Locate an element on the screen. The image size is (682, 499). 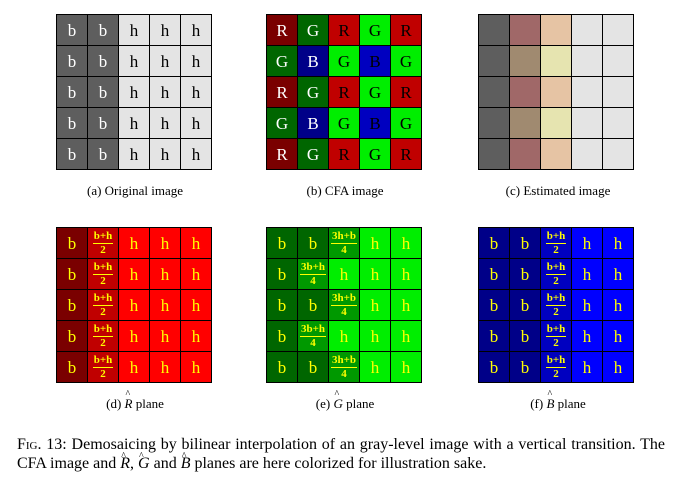
caption-b: (b) CFA image is located at coordinates (345, 190).